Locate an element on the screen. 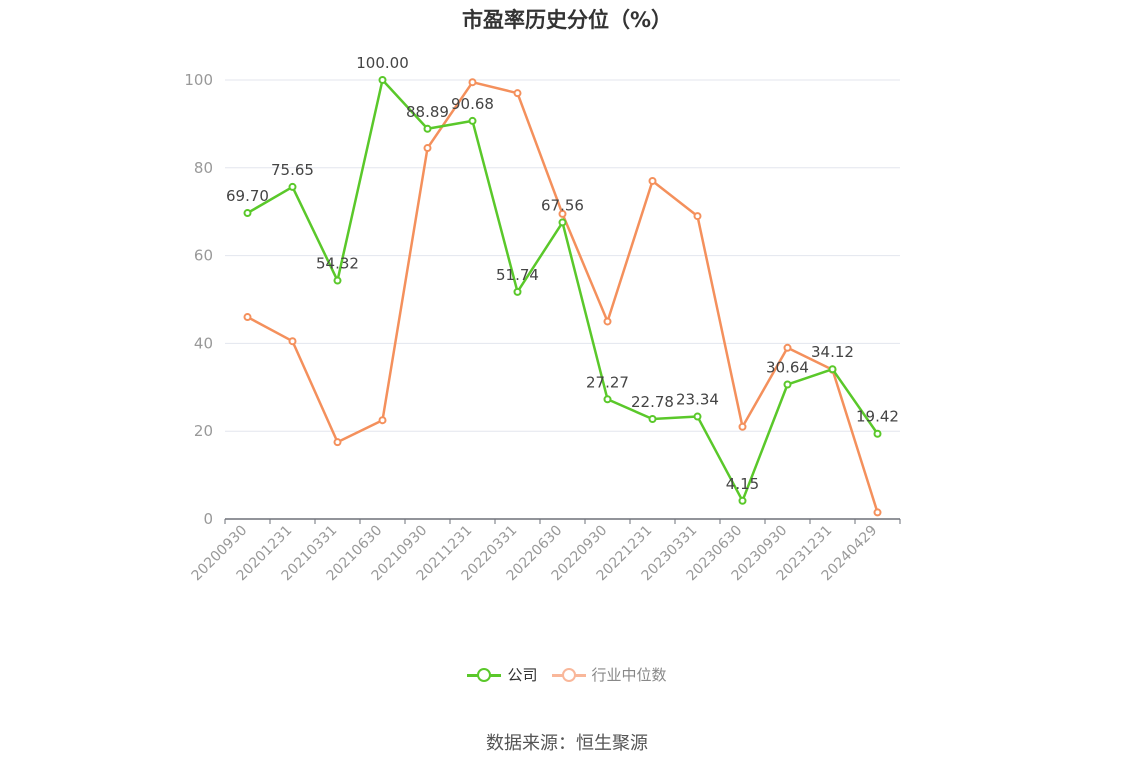 The image size is (1134, 766). y-tick-label: 40 is located at coordinates (203, 343).